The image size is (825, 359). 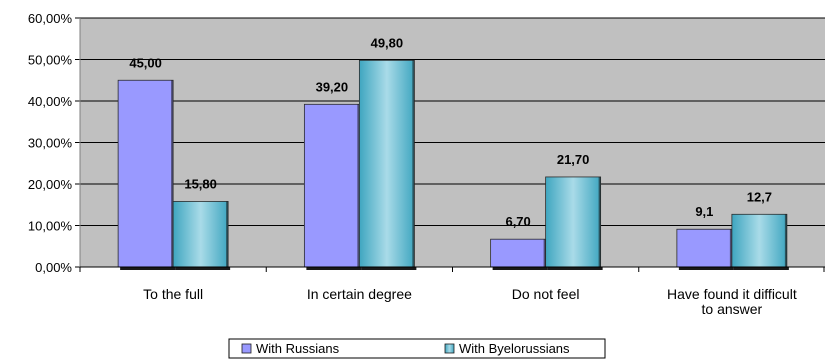 I want to click on legend-box, so click(x=417, y=348).